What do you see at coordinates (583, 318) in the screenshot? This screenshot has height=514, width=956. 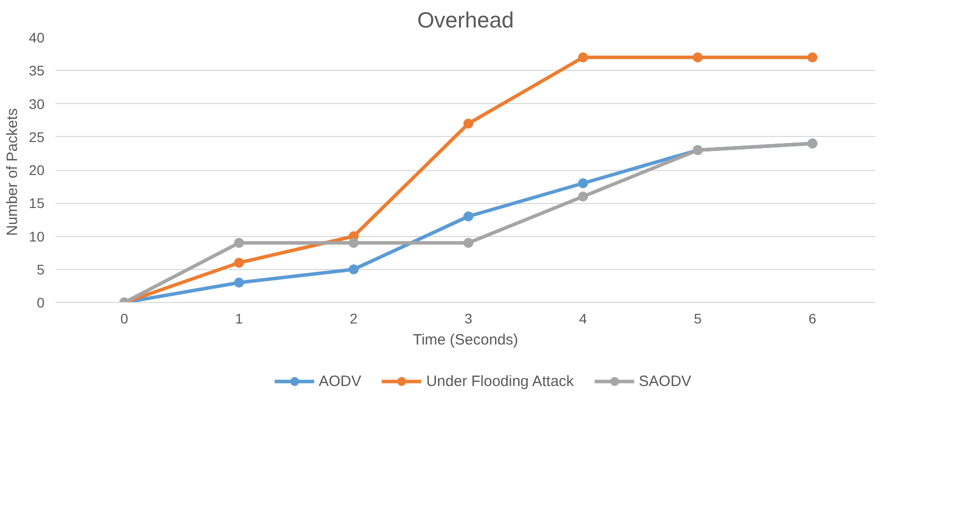 I see `x-tick-label: 4` at bounding box center [583, 318].